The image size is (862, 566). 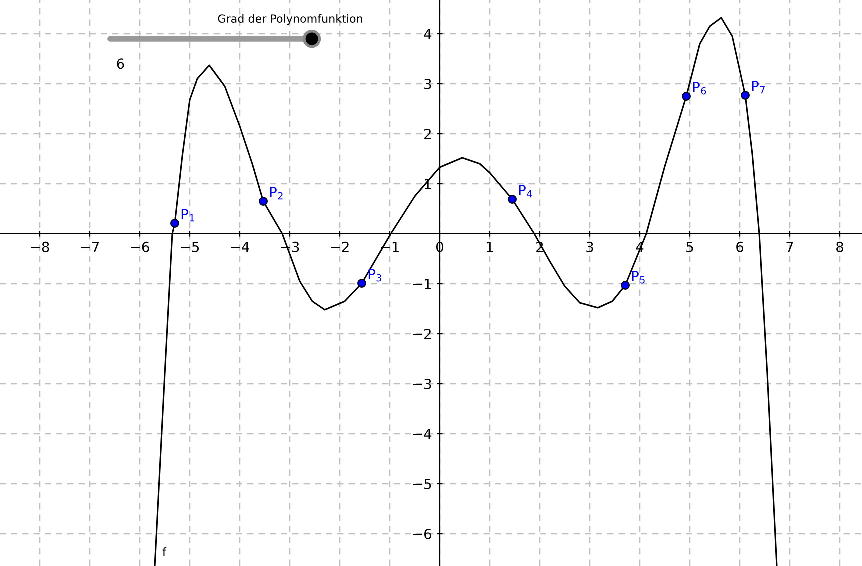 I want to click on annotation: P$_{4}$, so click(x=525, y=191).